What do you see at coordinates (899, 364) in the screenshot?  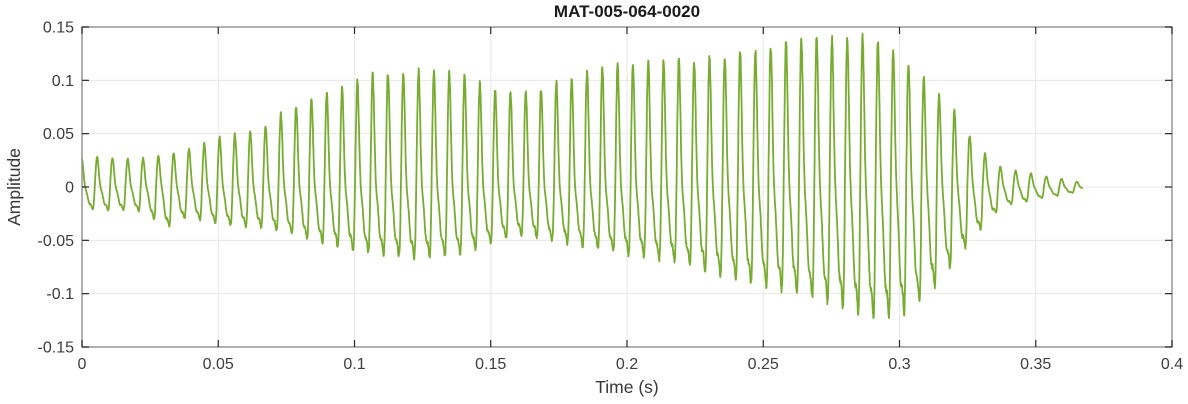 I see `x-tick-label: 0.3` at bounding box center [899, 364].